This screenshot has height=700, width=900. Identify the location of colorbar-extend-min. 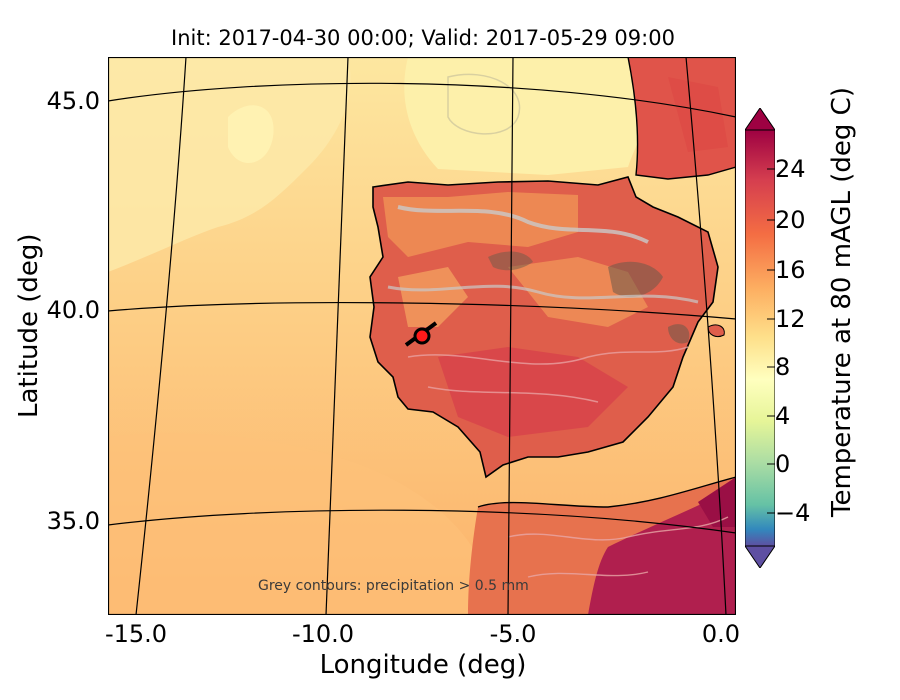
(760, 556).